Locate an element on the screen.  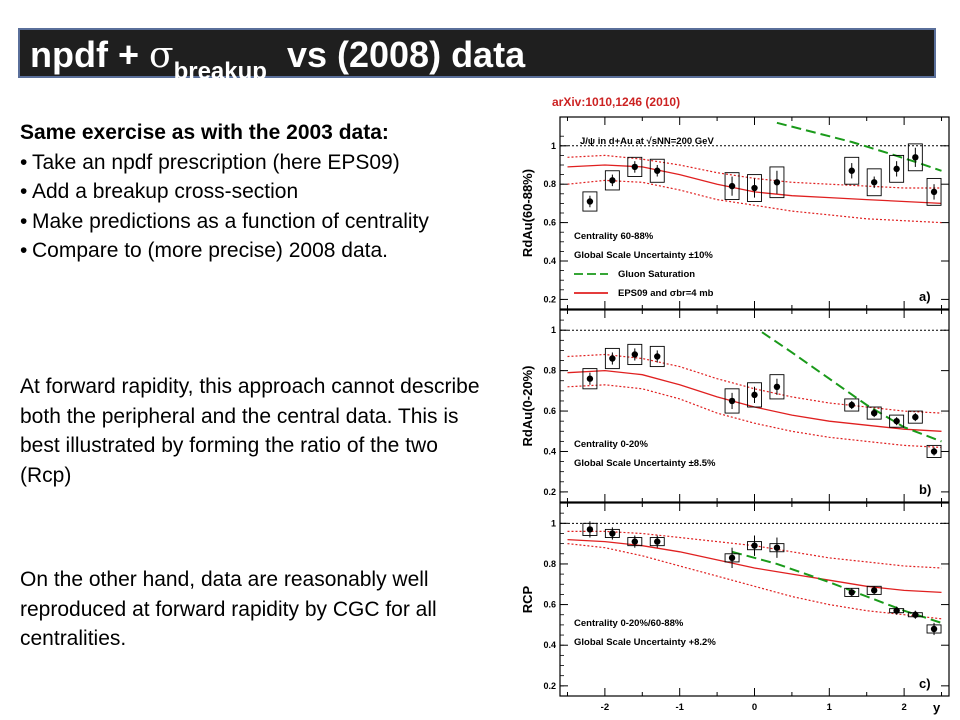
panel-frame is located at coordinates (754, 406).